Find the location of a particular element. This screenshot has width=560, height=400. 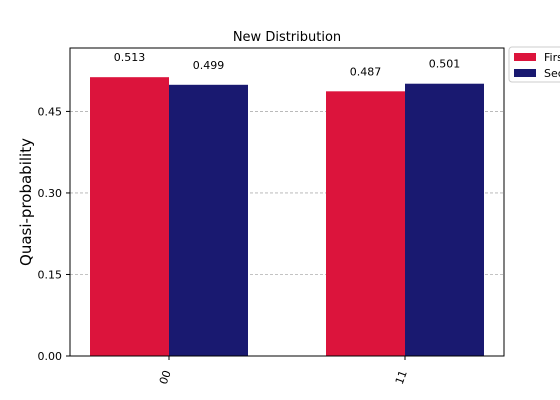

y-tick-label: 0.15 is located at coordinates (50, 274).